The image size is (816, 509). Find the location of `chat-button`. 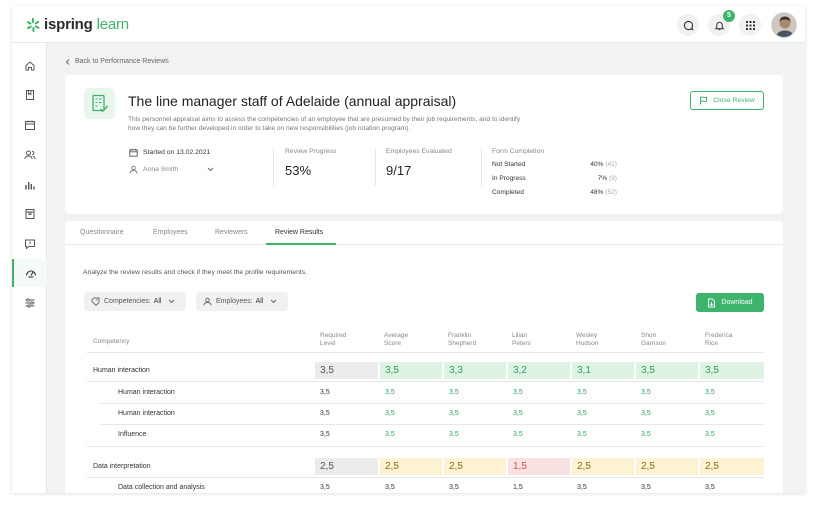

chat-button is located at coordinates (688, 25).